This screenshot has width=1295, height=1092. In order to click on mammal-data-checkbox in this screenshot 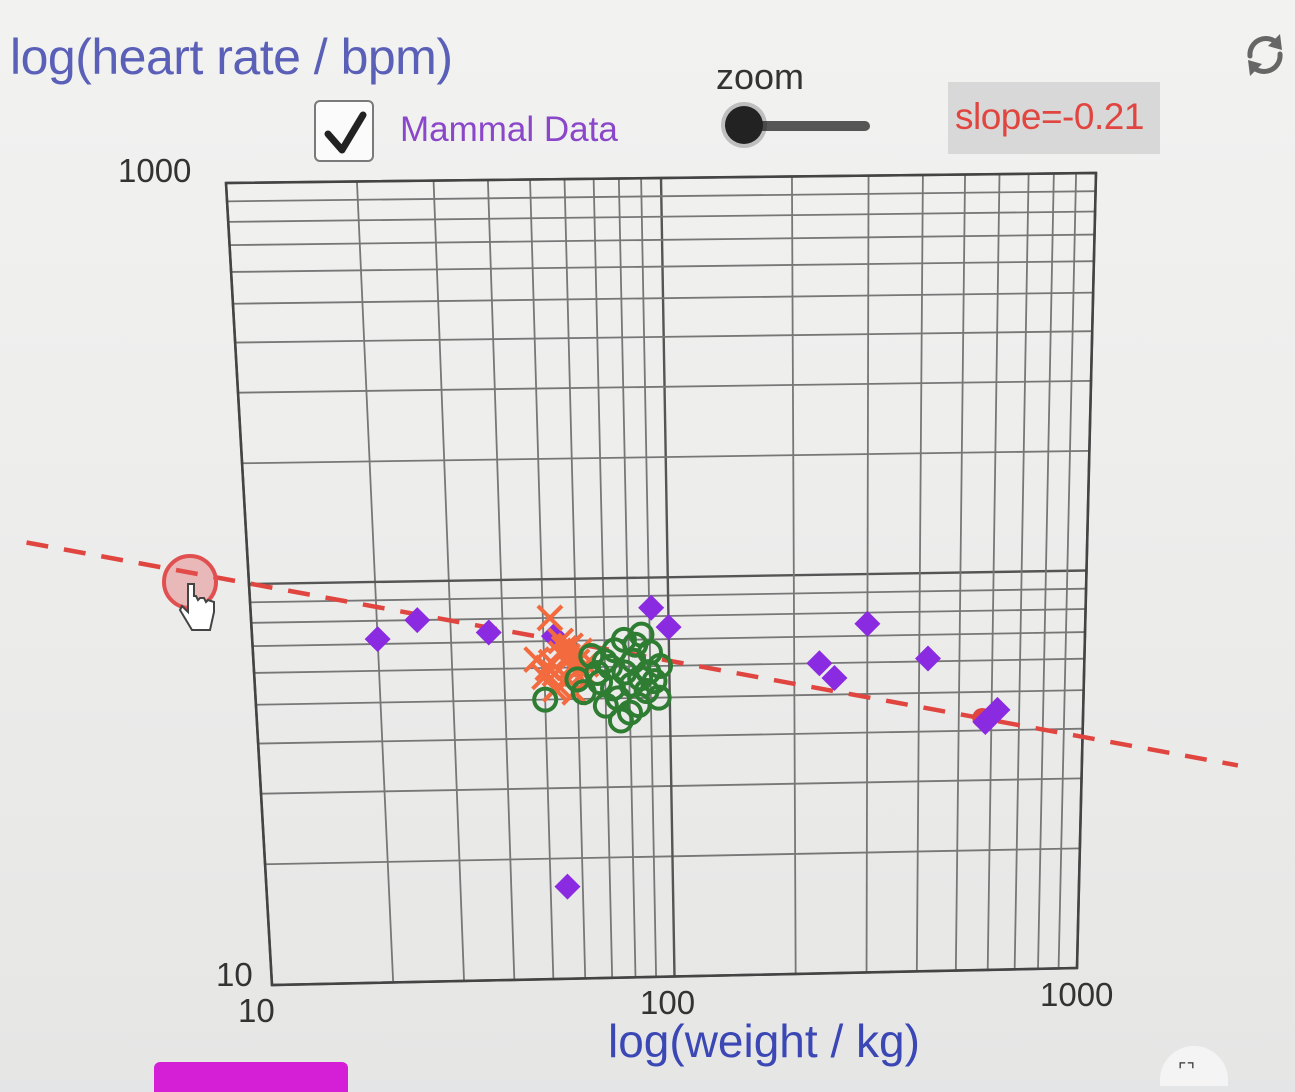, I will do `click(344, 131)`.